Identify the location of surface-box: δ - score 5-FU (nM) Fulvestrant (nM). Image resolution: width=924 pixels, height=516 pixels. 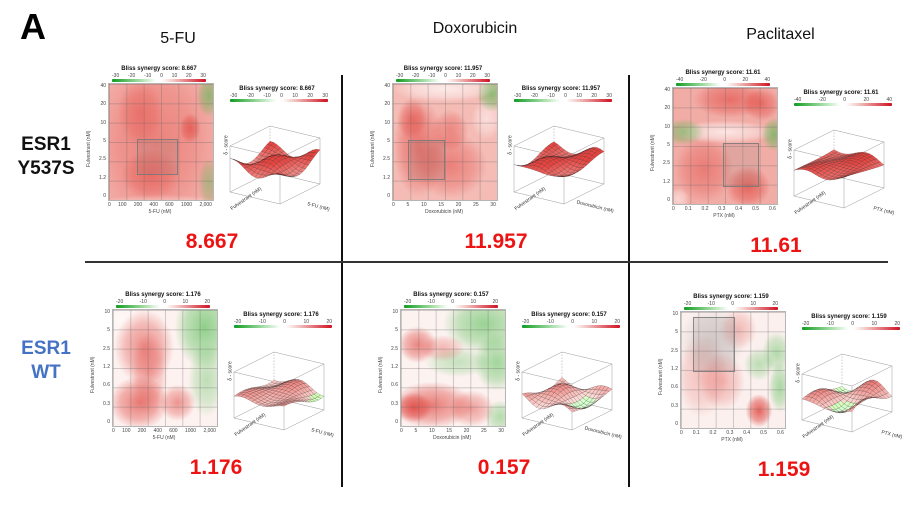
(278, 158).